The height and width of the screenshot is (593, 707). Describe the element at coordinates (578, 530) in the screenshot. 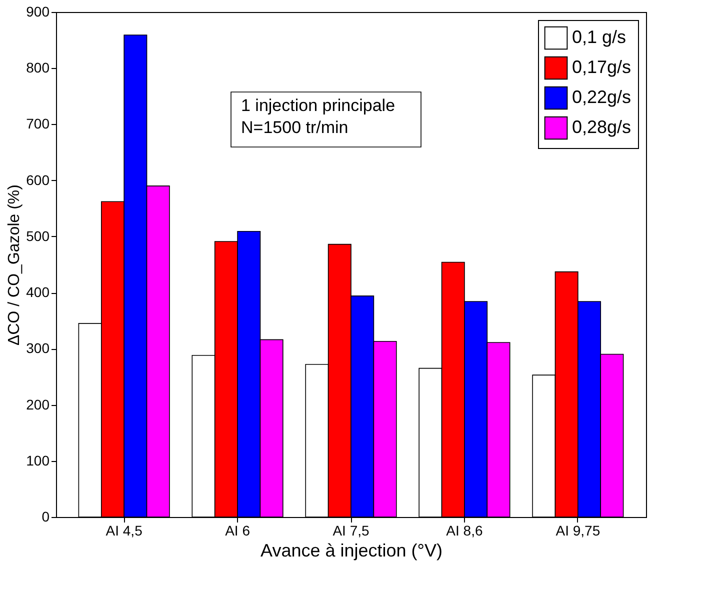

I see `x-tick-label: AI 9,75` at that location.